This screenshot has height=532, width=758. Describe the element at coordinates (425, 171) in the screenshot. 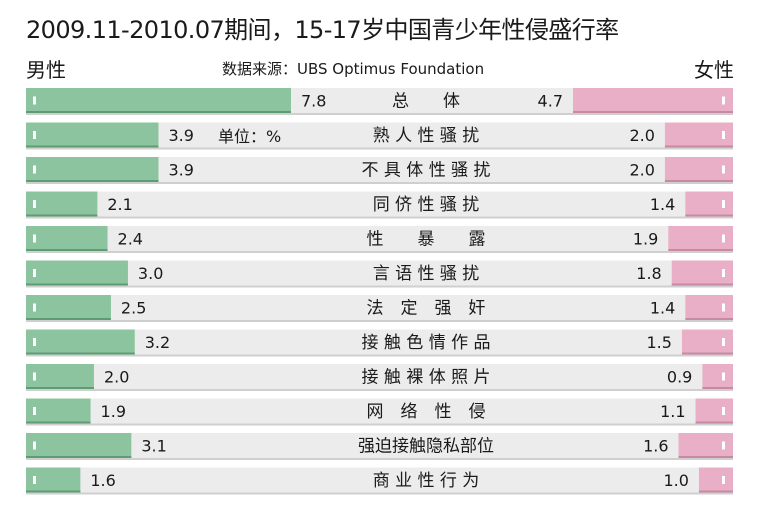

I see `category-label: 不 具 体 性 骚 扰` at that location.